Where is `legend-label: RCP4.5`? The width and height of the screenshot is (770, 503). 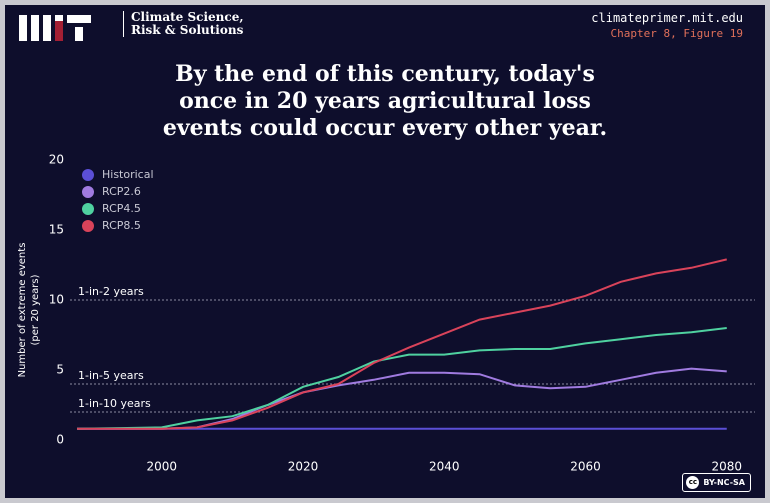
legend-label: RCP4.5 is located at coordinates (121, 208).